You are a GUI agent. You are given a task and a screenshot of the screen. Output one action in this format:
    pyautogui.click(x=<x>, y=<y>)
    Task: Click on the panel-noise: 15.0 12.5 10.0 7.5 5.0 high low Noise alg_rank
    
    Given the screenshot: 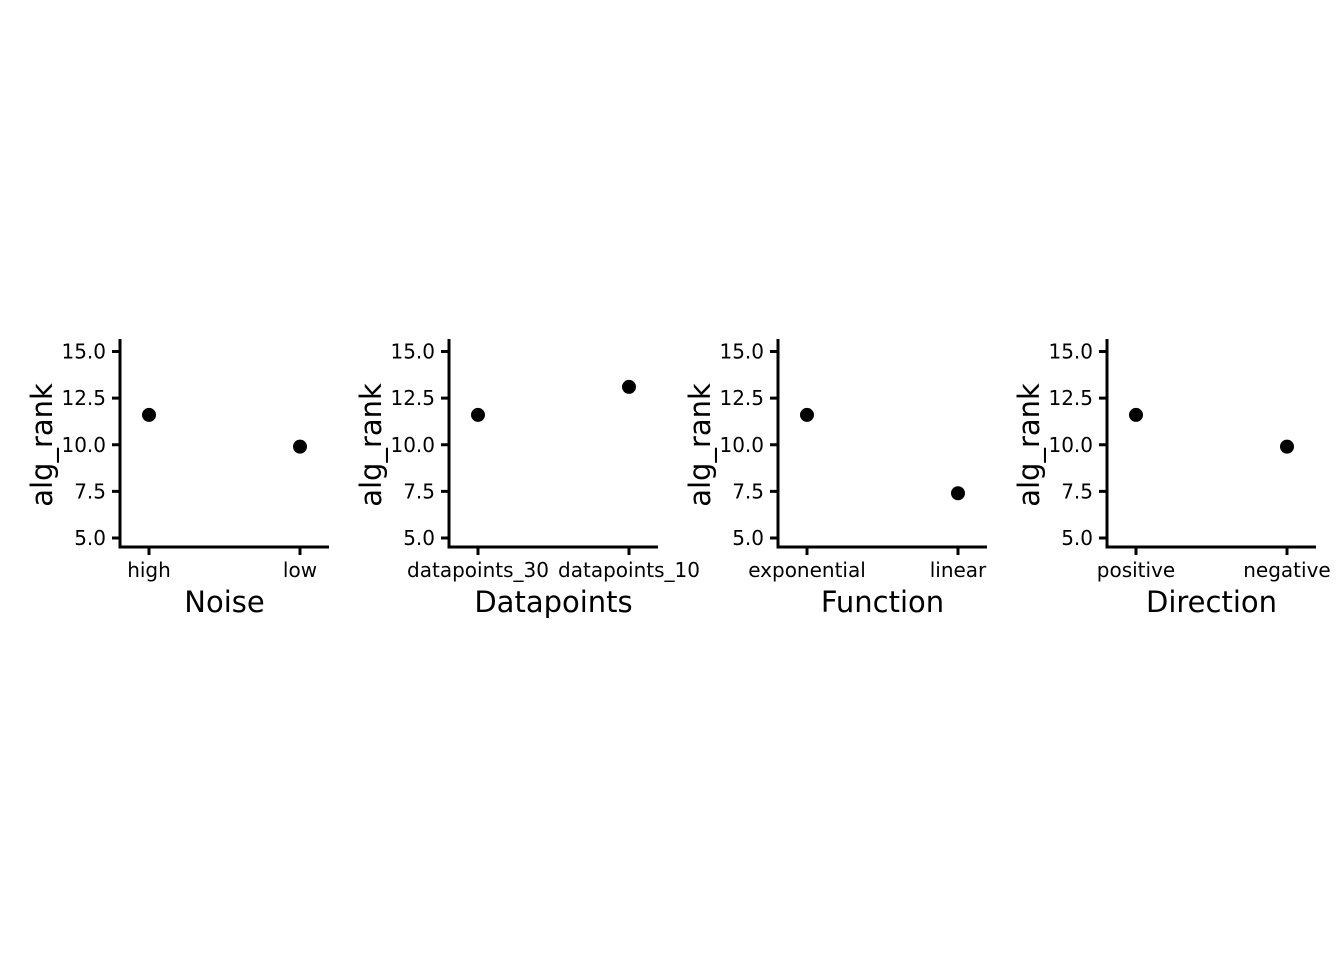 What is the action you would take?
    pyautogui.click(x=177, y=479)
    